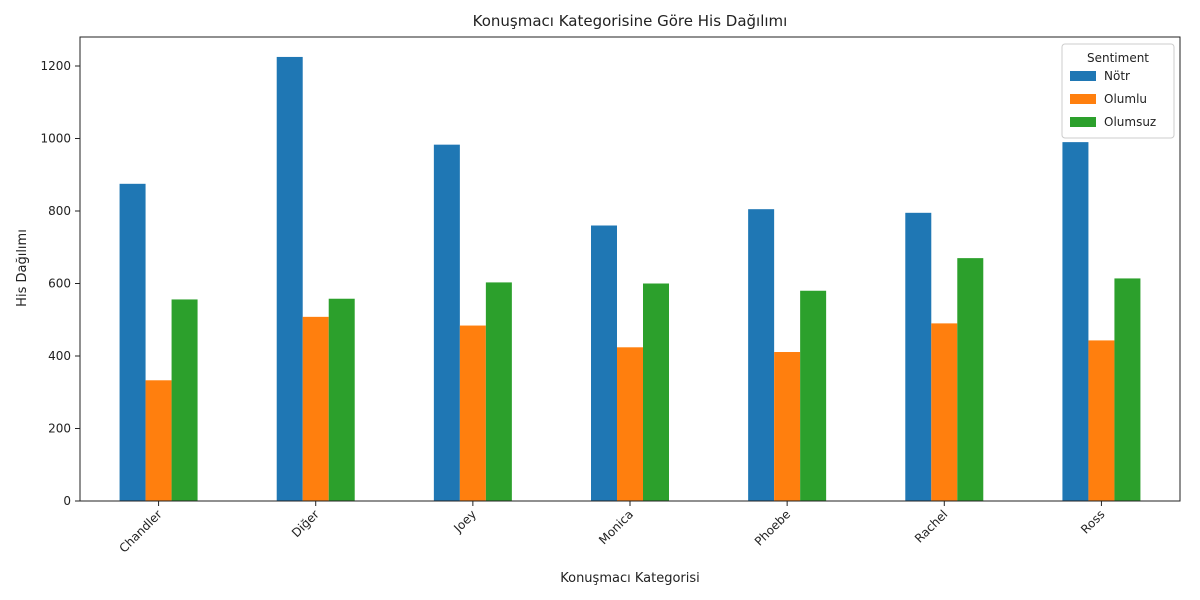  What do you see at coordinates (787, 426) in the screenshot?
I see `bar-olumlu-phoebe` at bounding box center [787, 426].